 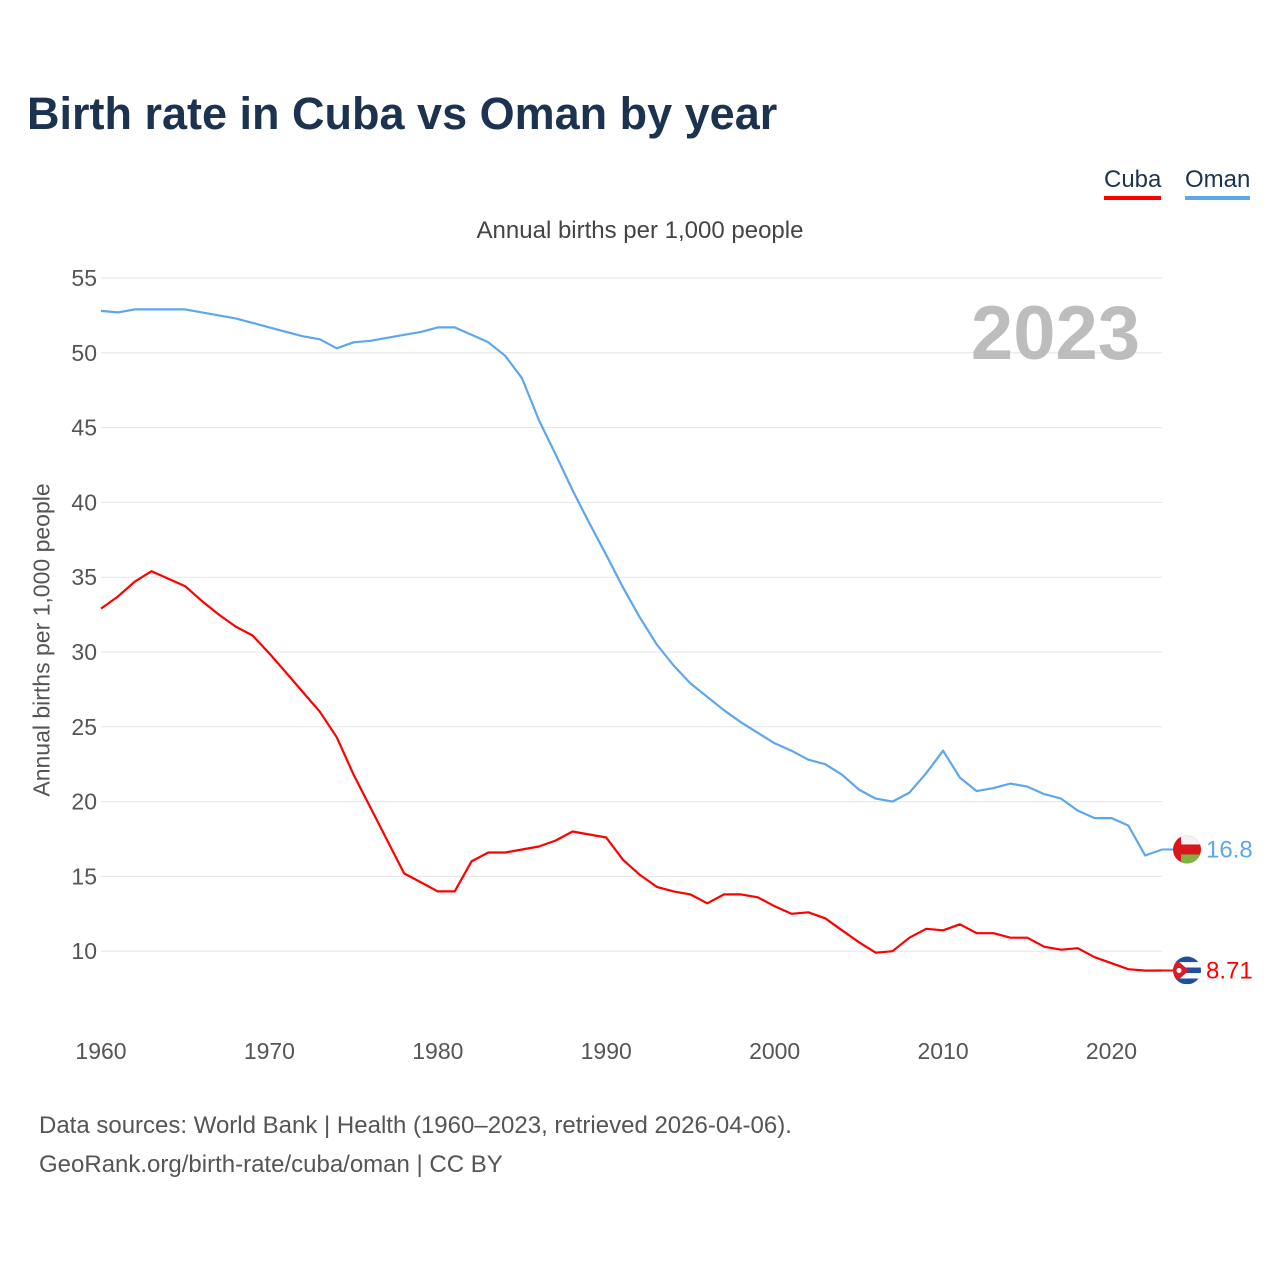 What do you see at coordinates (640, 230) in the screenshot?
I see `chart-subtitle: Annual births per 1,000 people` at bounding box center [640, 230].